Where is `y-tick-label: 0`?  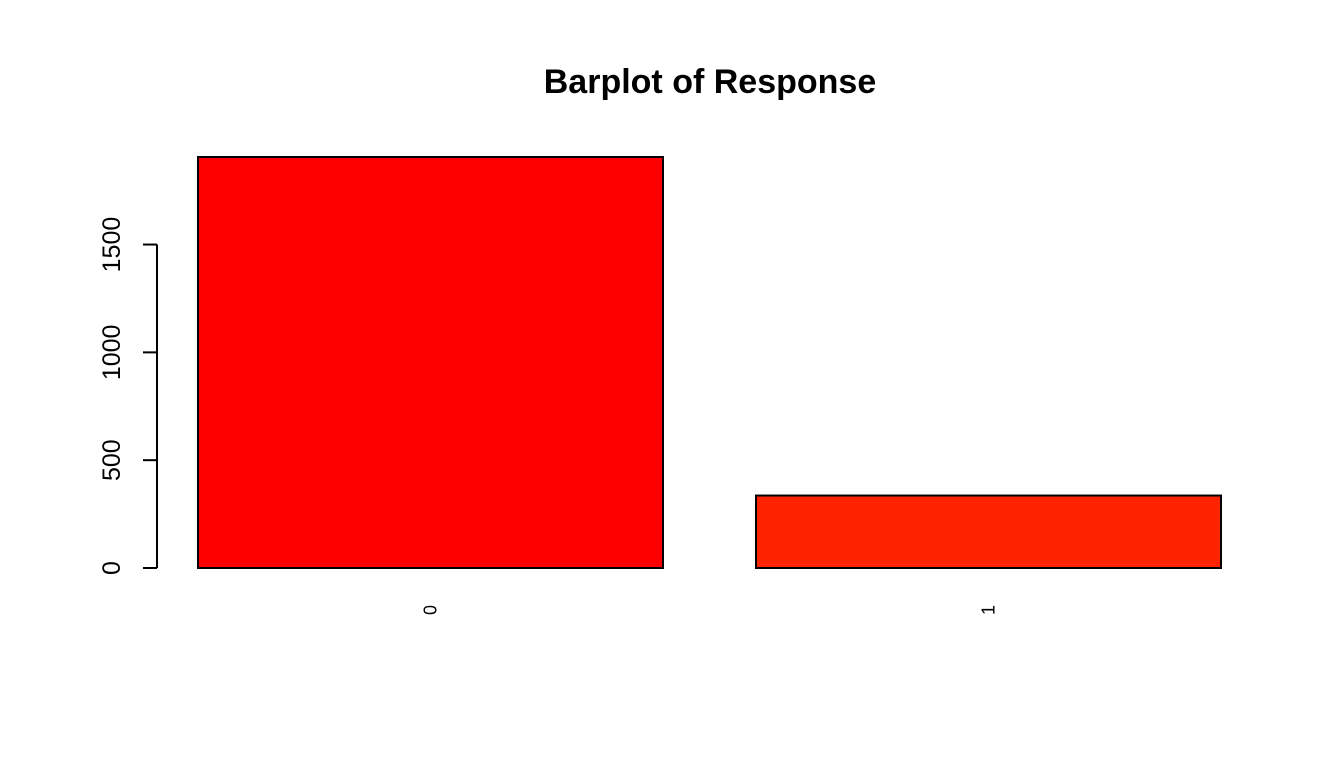
y-tick-label: 0 is located at coordinates (112, 568).